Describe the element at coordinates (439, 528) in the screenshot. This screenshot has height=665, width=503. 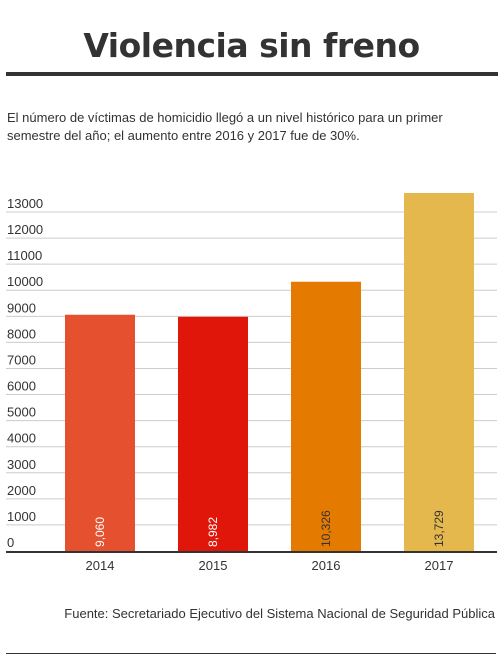
I see `data-label: 13,729` at that location.